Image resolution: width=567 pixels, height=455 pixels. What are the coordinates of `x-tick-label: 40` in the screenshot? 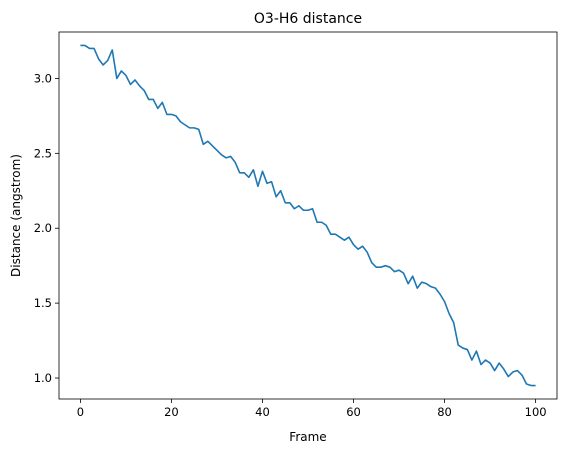 It's located at (262, 412).